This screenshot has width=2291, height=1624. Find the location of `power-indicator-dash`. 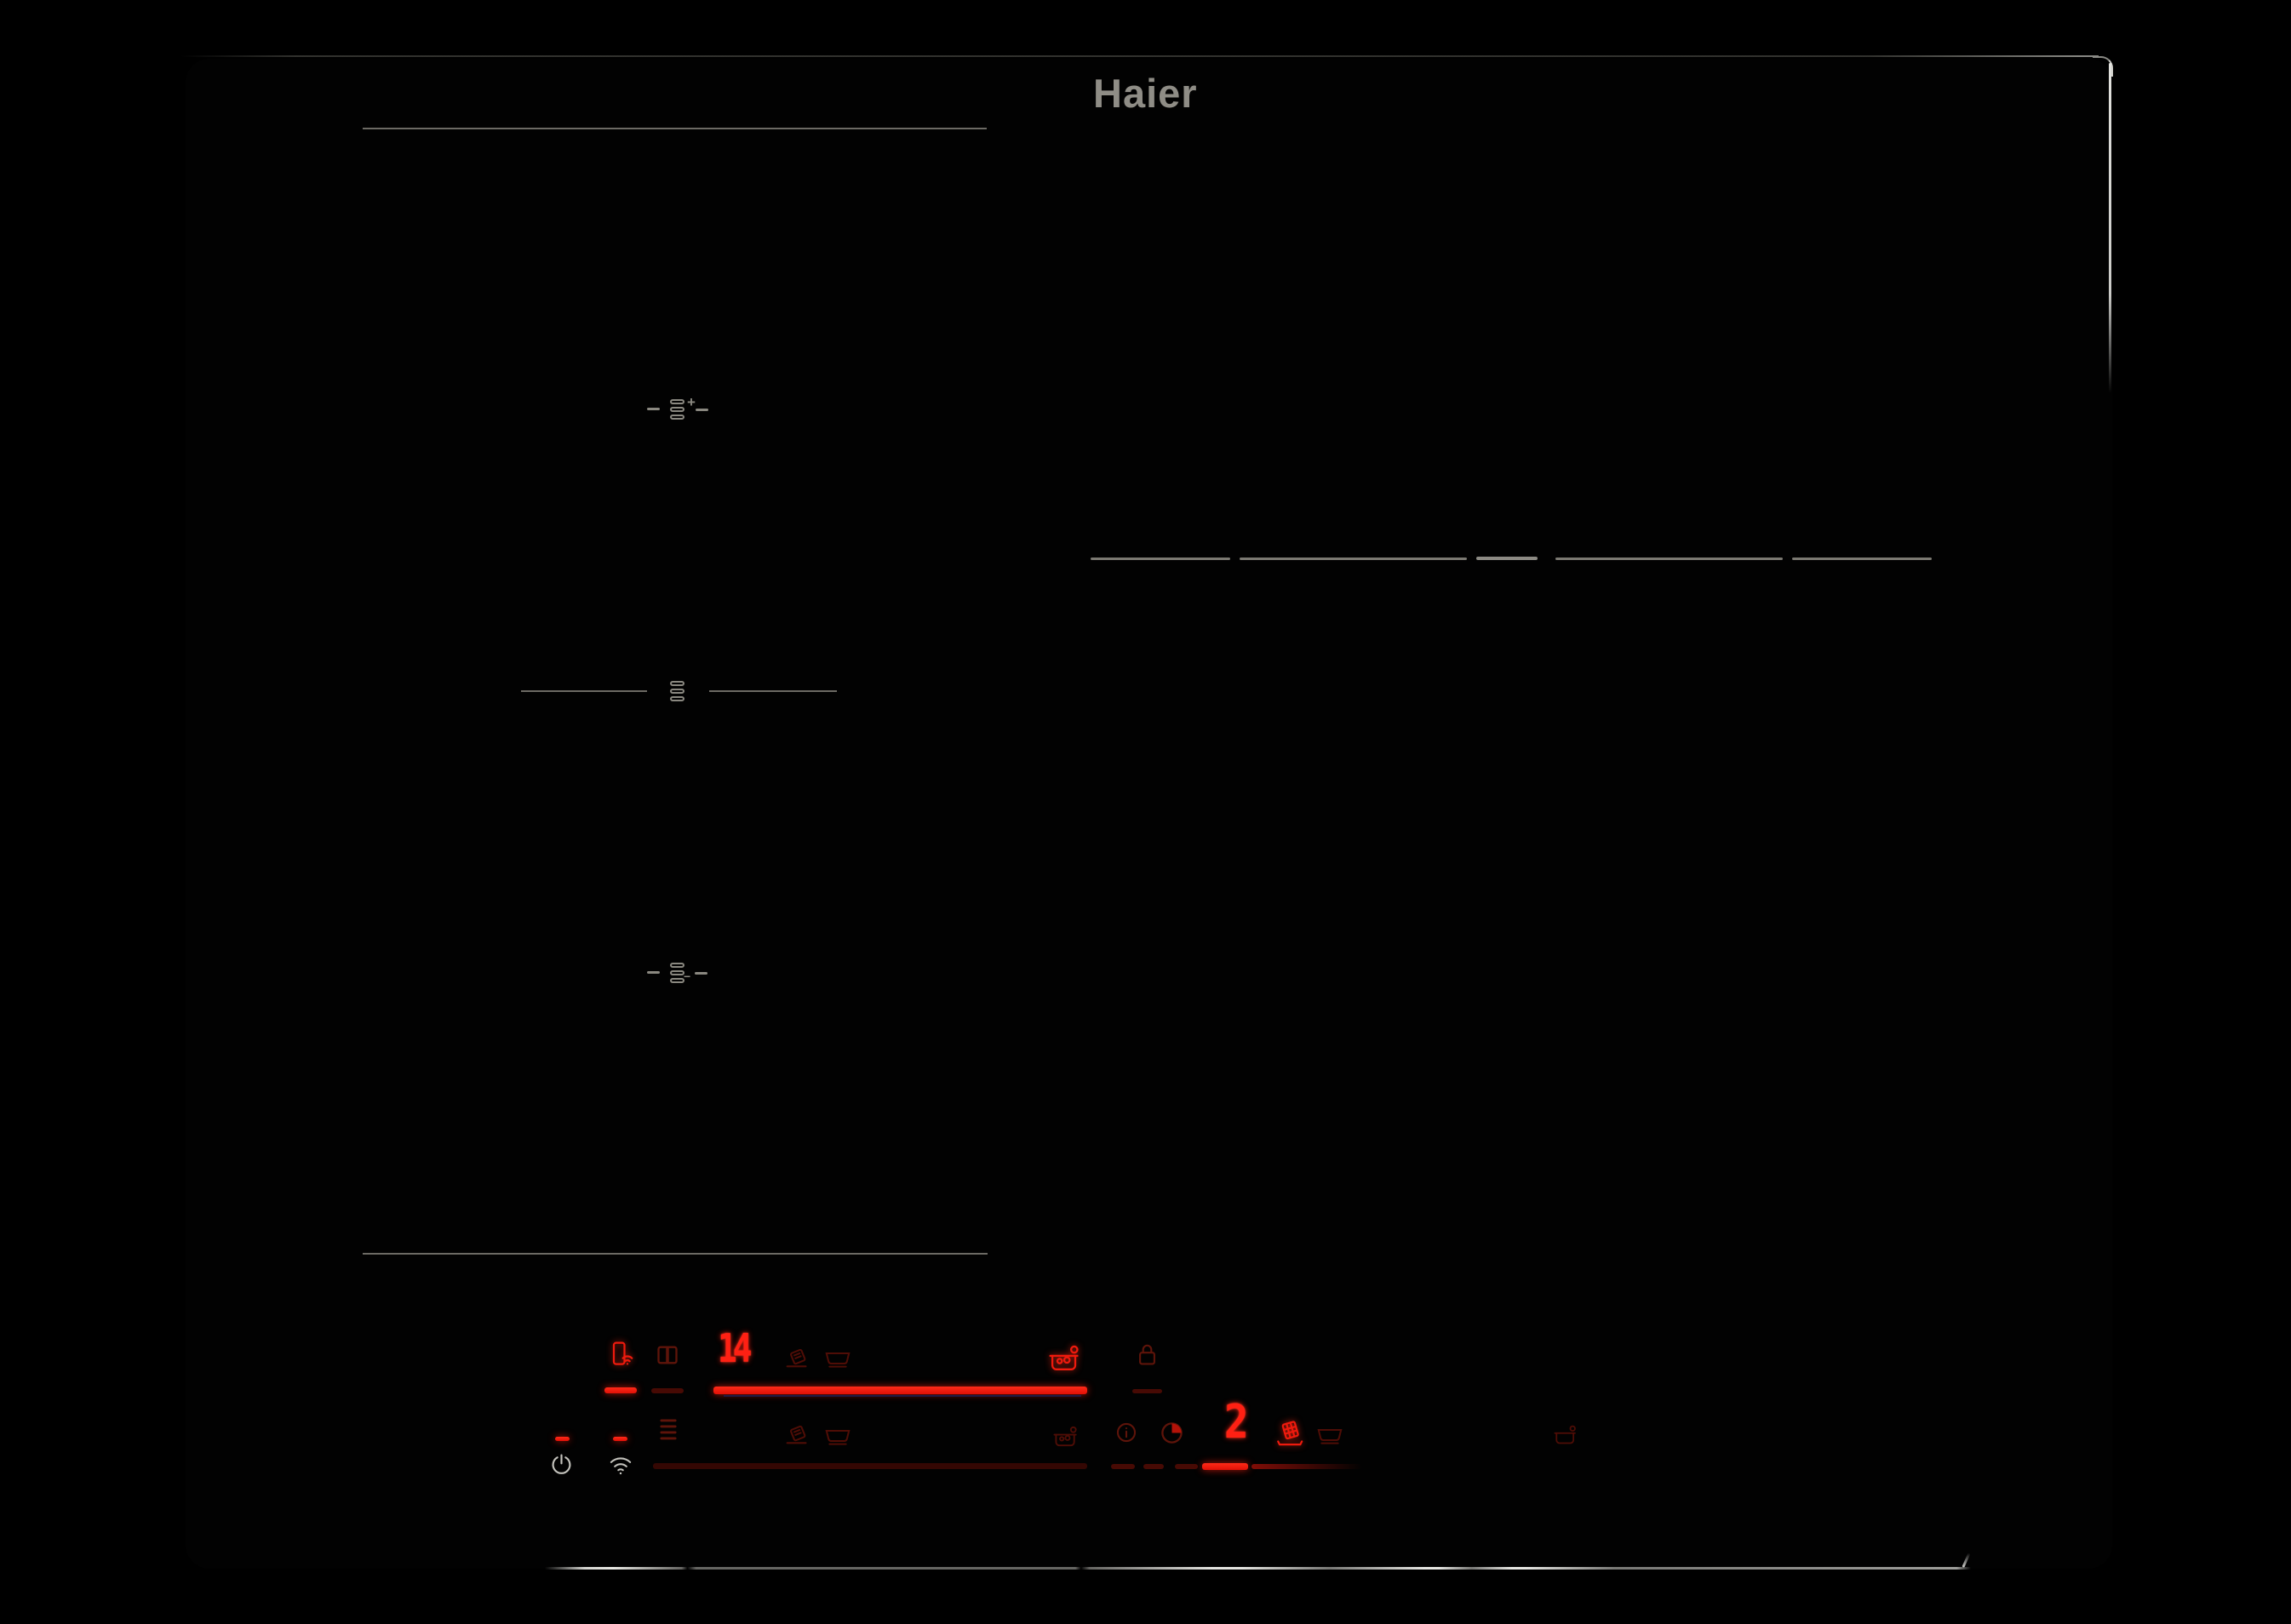

power-indicator-dash is located at coordinates (562, 1439).